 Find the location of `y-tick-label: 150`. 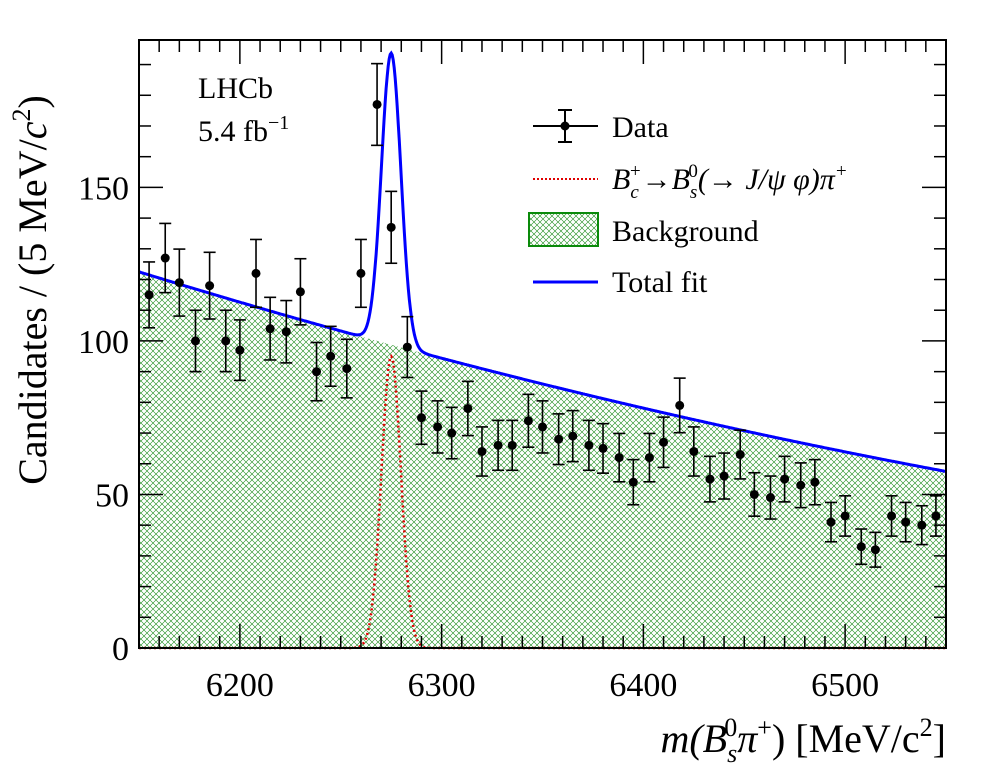

y-tick-label: 150 is located at coordinates (103, 188).